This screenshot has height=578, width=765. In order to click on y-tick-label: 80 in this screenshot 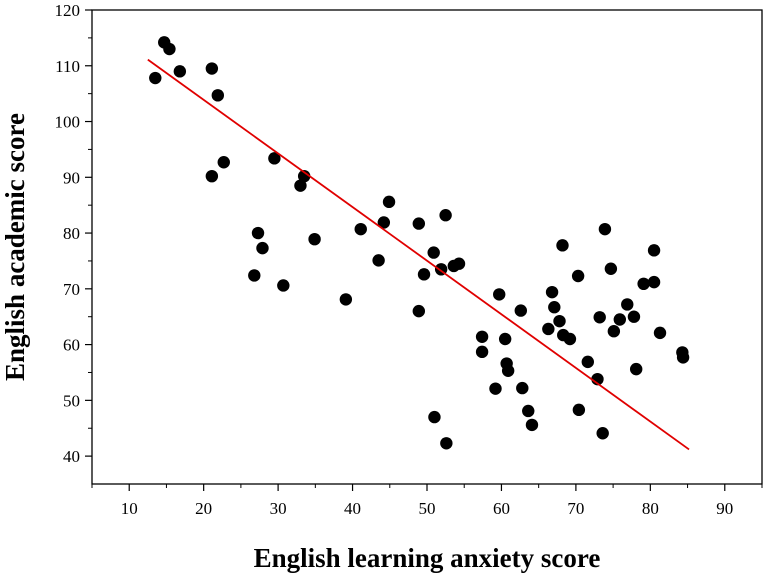, I will do `click(71, 233)`.